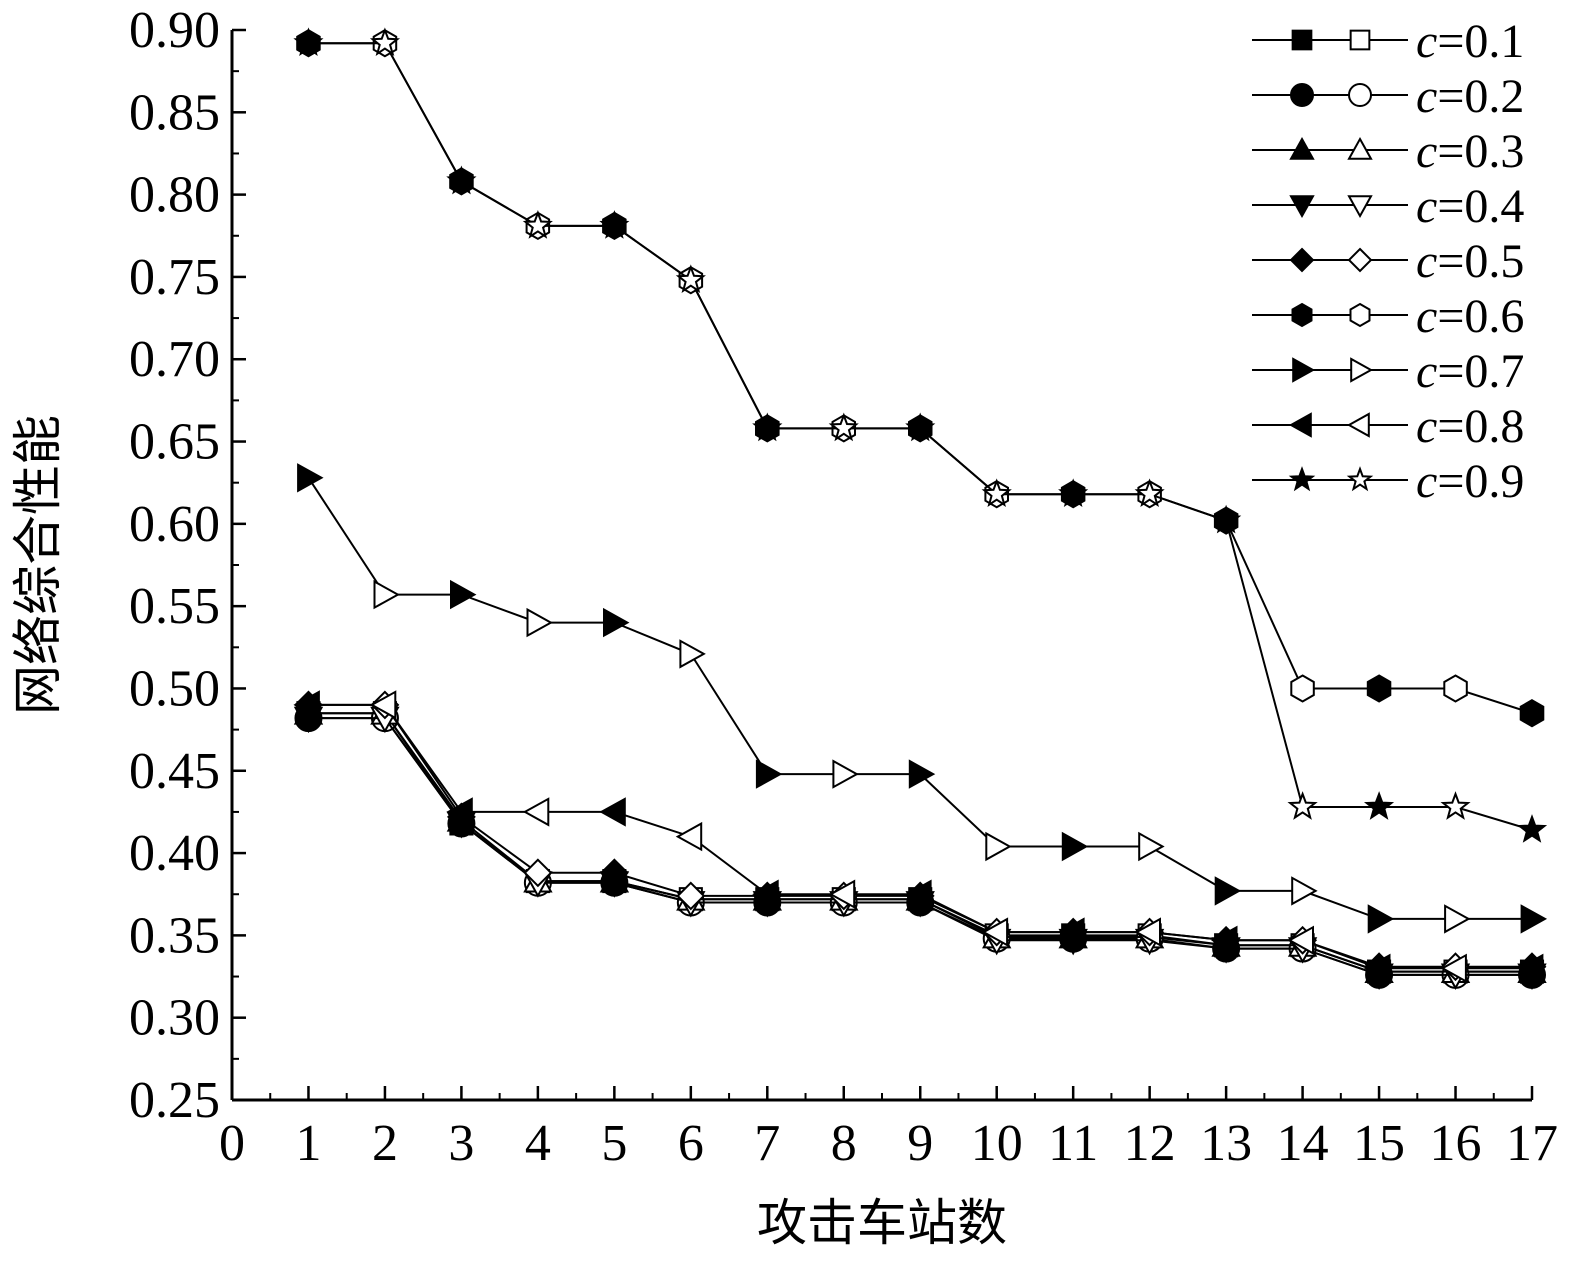 Image resolution: width=1572 pixels, height=1263 pixels. I want to click on x-tick-label: 13, so click(1226, 1143).